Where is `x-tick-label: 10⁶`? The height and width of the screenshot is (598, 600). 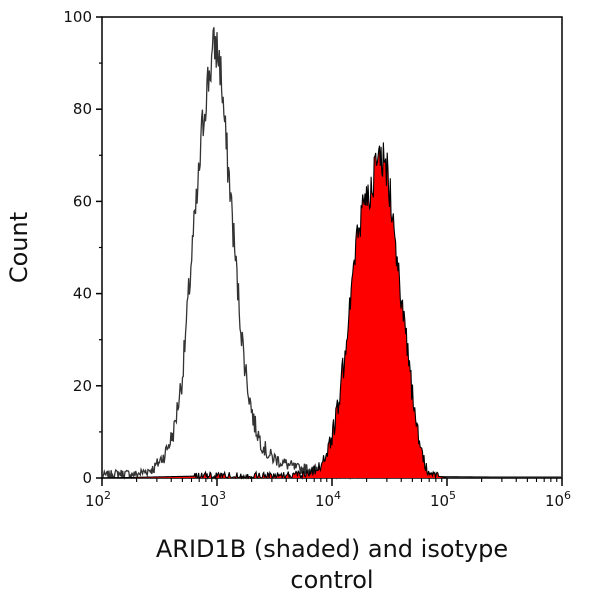 x-tick-label: 10⁶ is located at coordinates (558, 499).